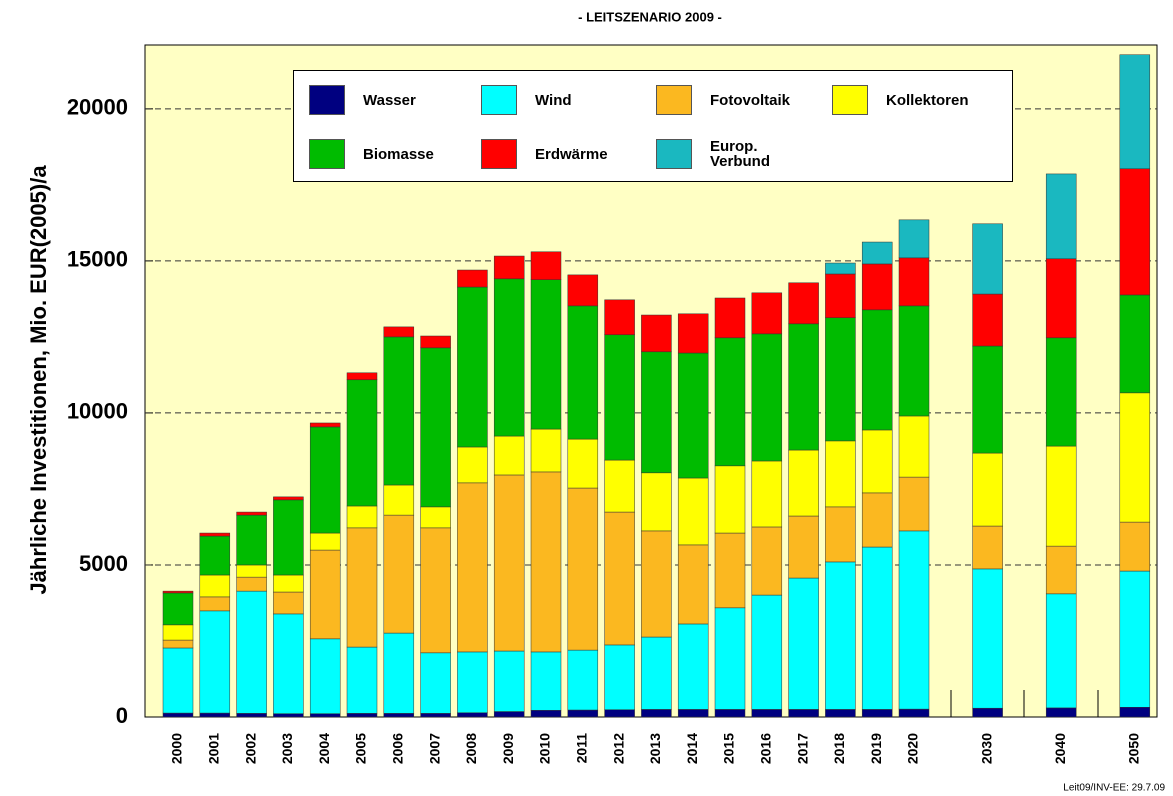  I want to click on x-tick-label: 2018, so click(839, 748).